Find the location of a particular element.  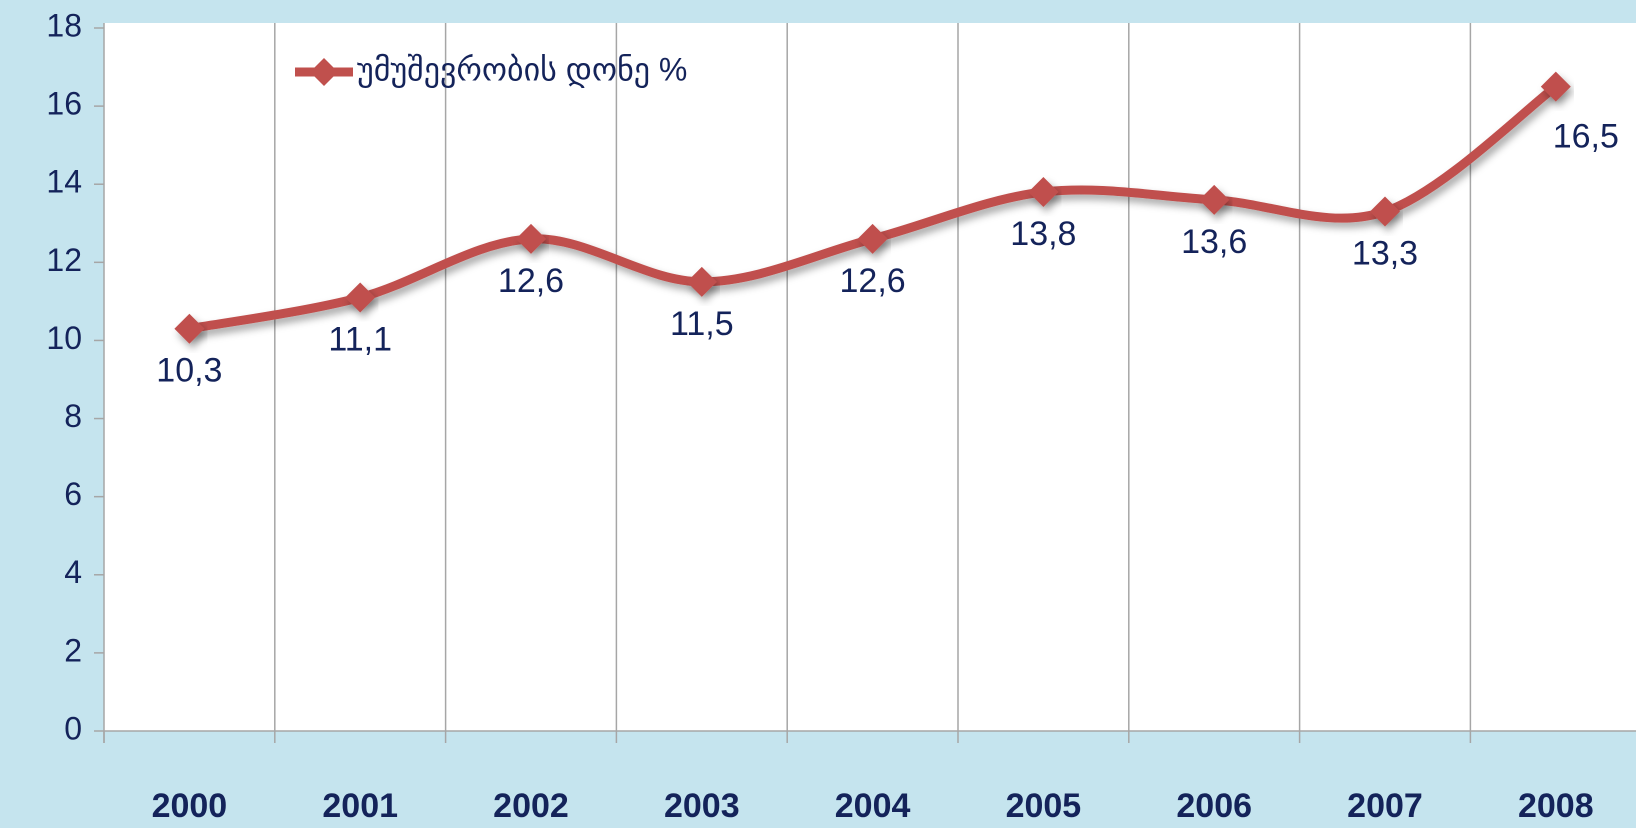

data-label: 13,6 is located at coordinates (1214, 242).